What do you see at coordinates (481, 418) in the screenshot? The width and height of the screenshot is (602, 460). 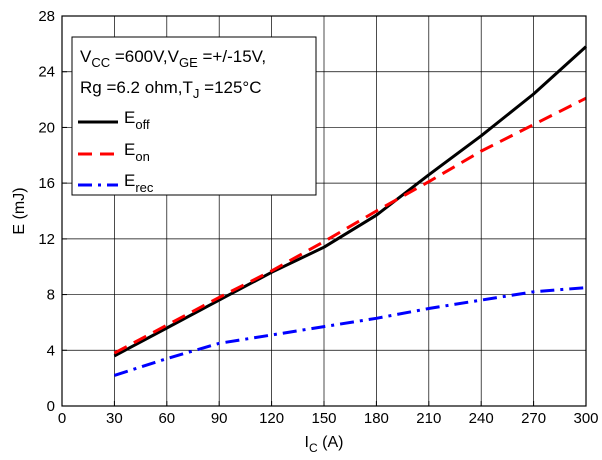 I see `x-tick-label: 240` at bounding box center [481, 418].